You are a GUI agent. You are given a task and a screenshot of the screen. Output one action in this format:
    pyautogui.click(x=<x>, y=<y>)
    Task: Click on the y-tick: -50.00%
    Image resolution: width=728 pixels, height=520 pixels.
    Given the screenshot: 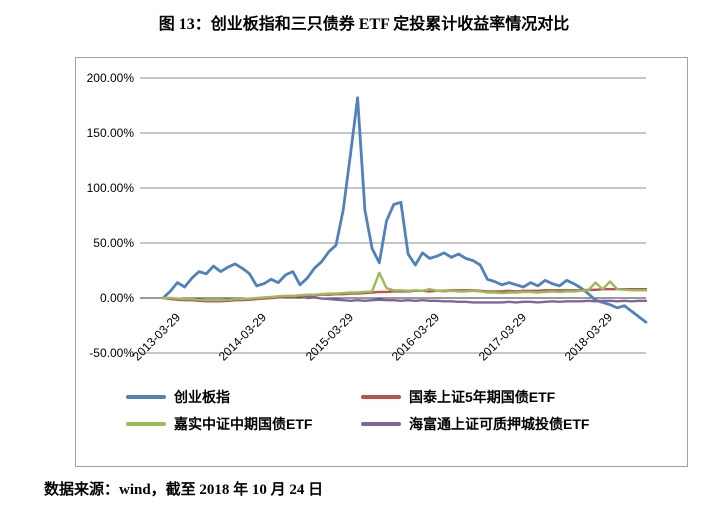 What is the action you would take?
    pyautogui.click(x=111, y=353)
    